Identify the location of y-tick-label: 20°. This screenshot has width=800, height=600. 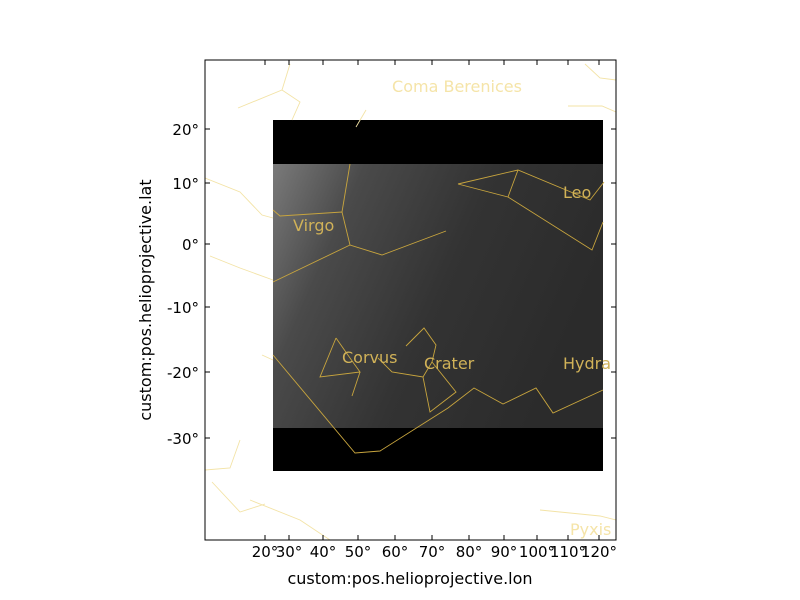
(185, 130).